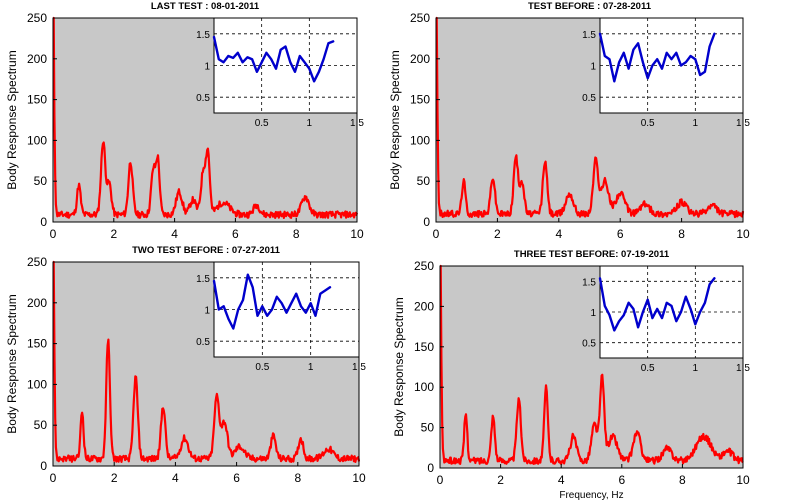 This screenshot has width=792, height=500. What do you see at coordinates (206, 250) in the screenshot?
I see `chart-title: TWO TEST BEFORE : 07-27-2011` at bounding box center [206, 250].